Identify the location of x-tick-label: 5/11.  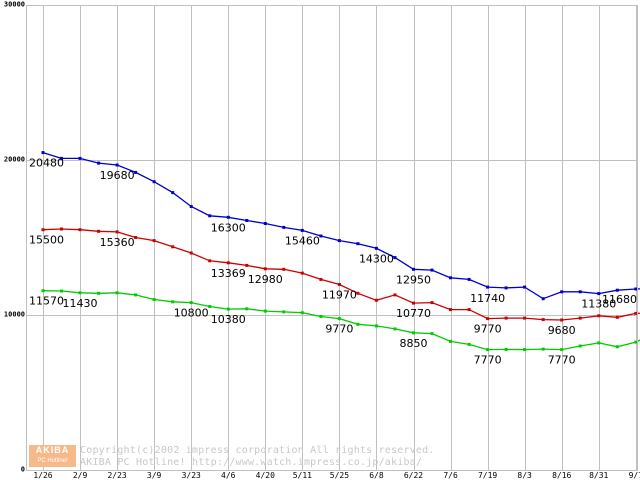
(302, 475).